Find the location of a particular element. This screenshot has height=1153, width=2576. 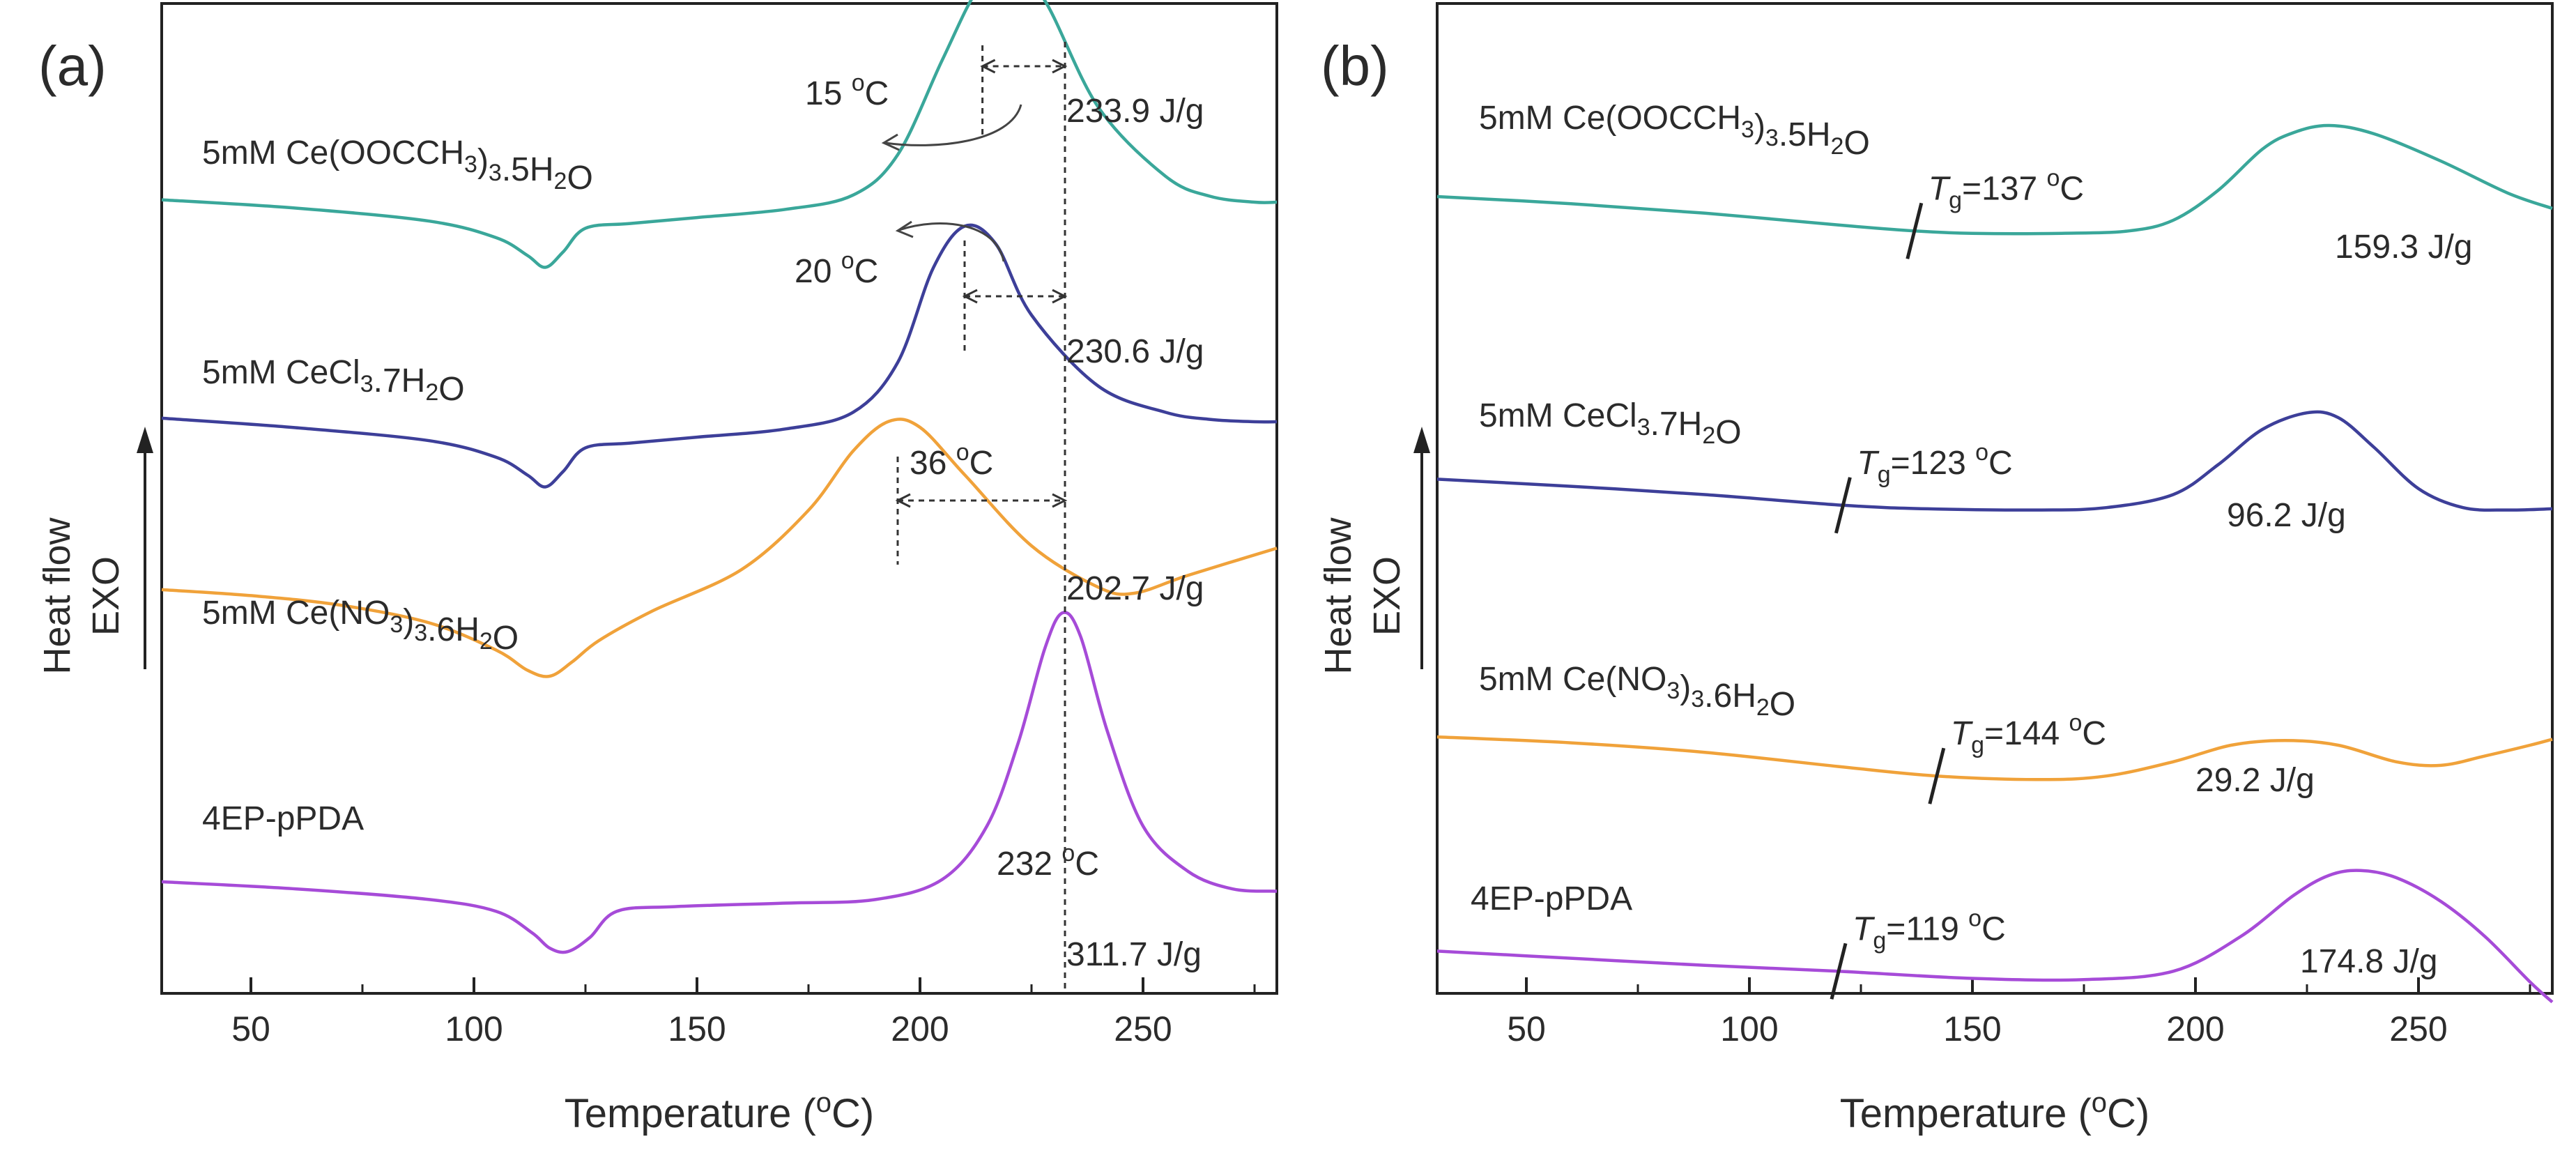

tg-label-0: Tg=137 oC is located at coordinates (2006, 189).